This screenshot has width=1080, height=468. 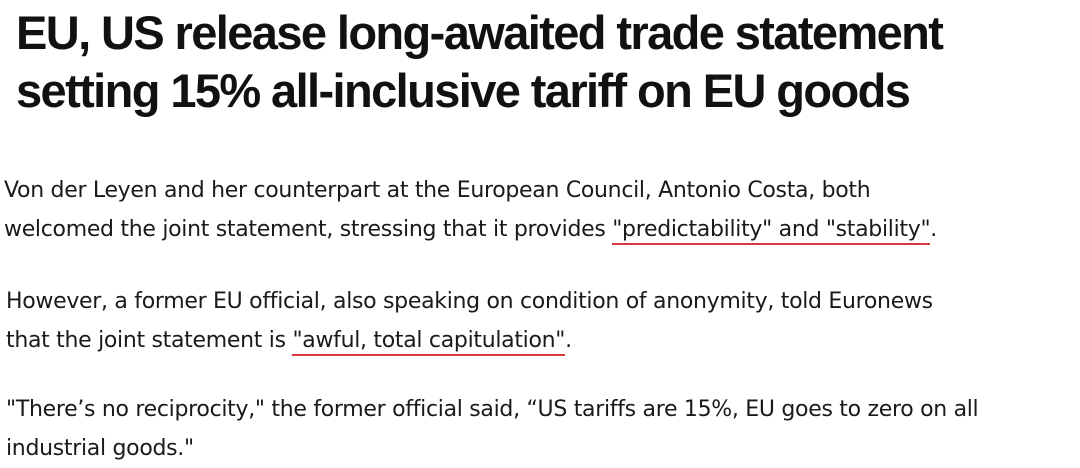 I want to click on paragraph-2-text: that the joint statement is, so click(x=149, y=340).